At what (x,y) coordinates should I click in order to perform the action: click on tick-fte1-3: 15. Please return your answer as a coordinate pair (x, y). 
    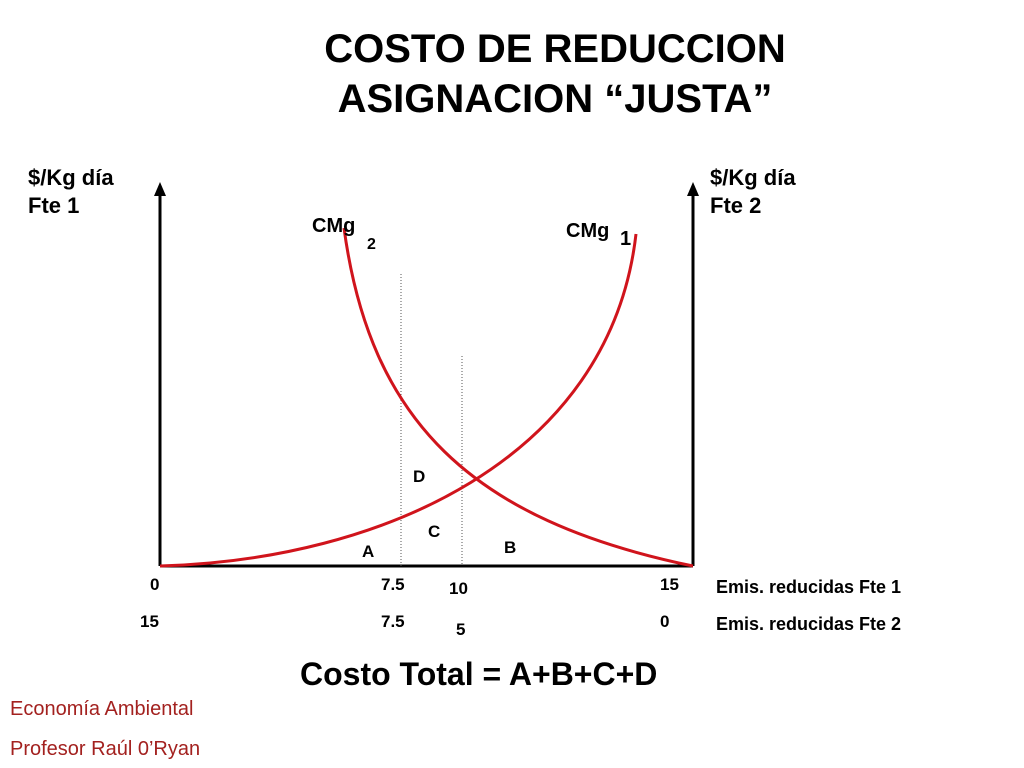
    Looking at the image, I should click on (669, 584).